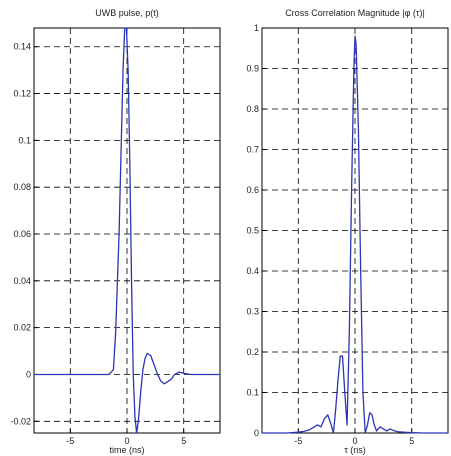 This screenshot has height=456, width=451. I want to click on pulse-y-tick-label: 0.14, so click(22, 47).